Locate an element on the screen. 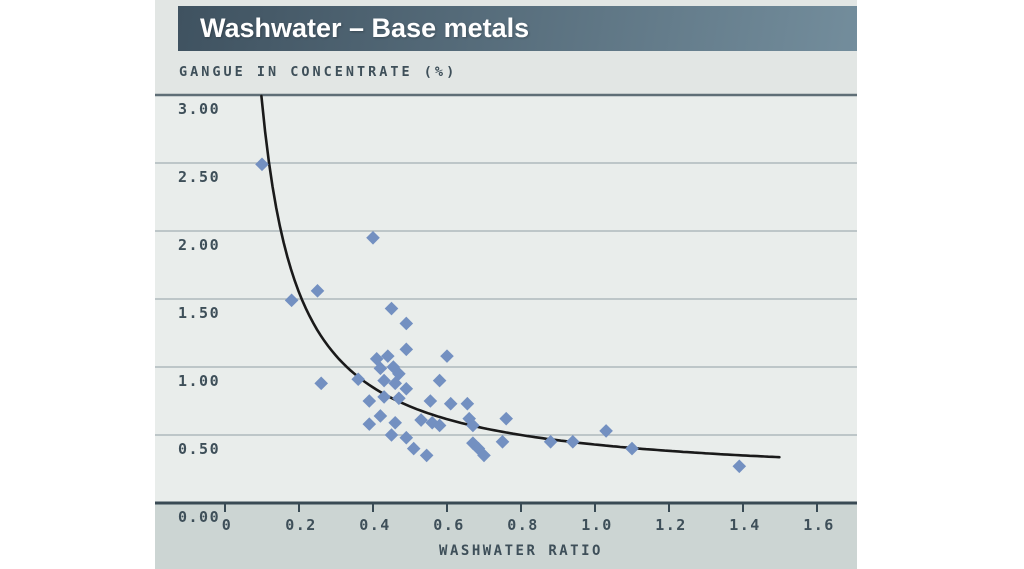  chart-title: Washwater – Base metals is located at coordinates (365, 28).